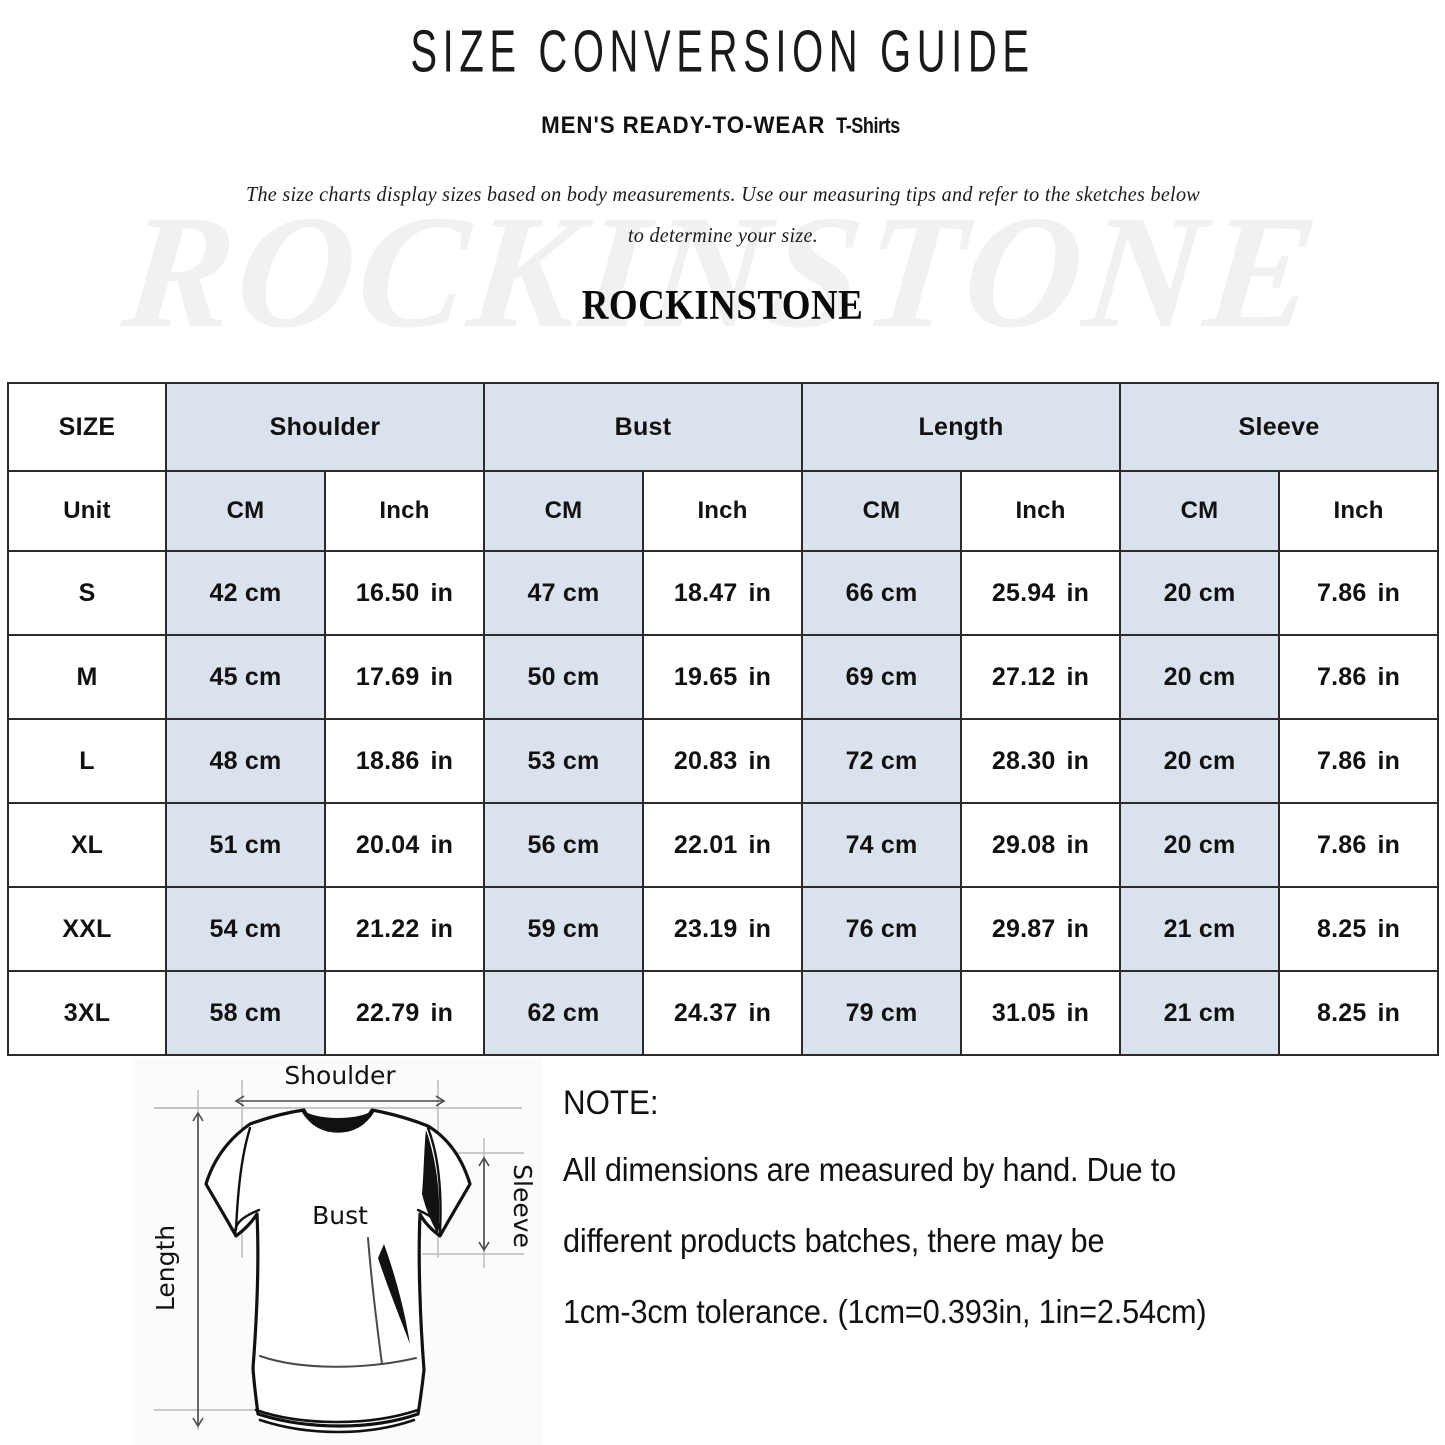  I want to click on cell-inch: 27.12 in, so click(1041, 677).